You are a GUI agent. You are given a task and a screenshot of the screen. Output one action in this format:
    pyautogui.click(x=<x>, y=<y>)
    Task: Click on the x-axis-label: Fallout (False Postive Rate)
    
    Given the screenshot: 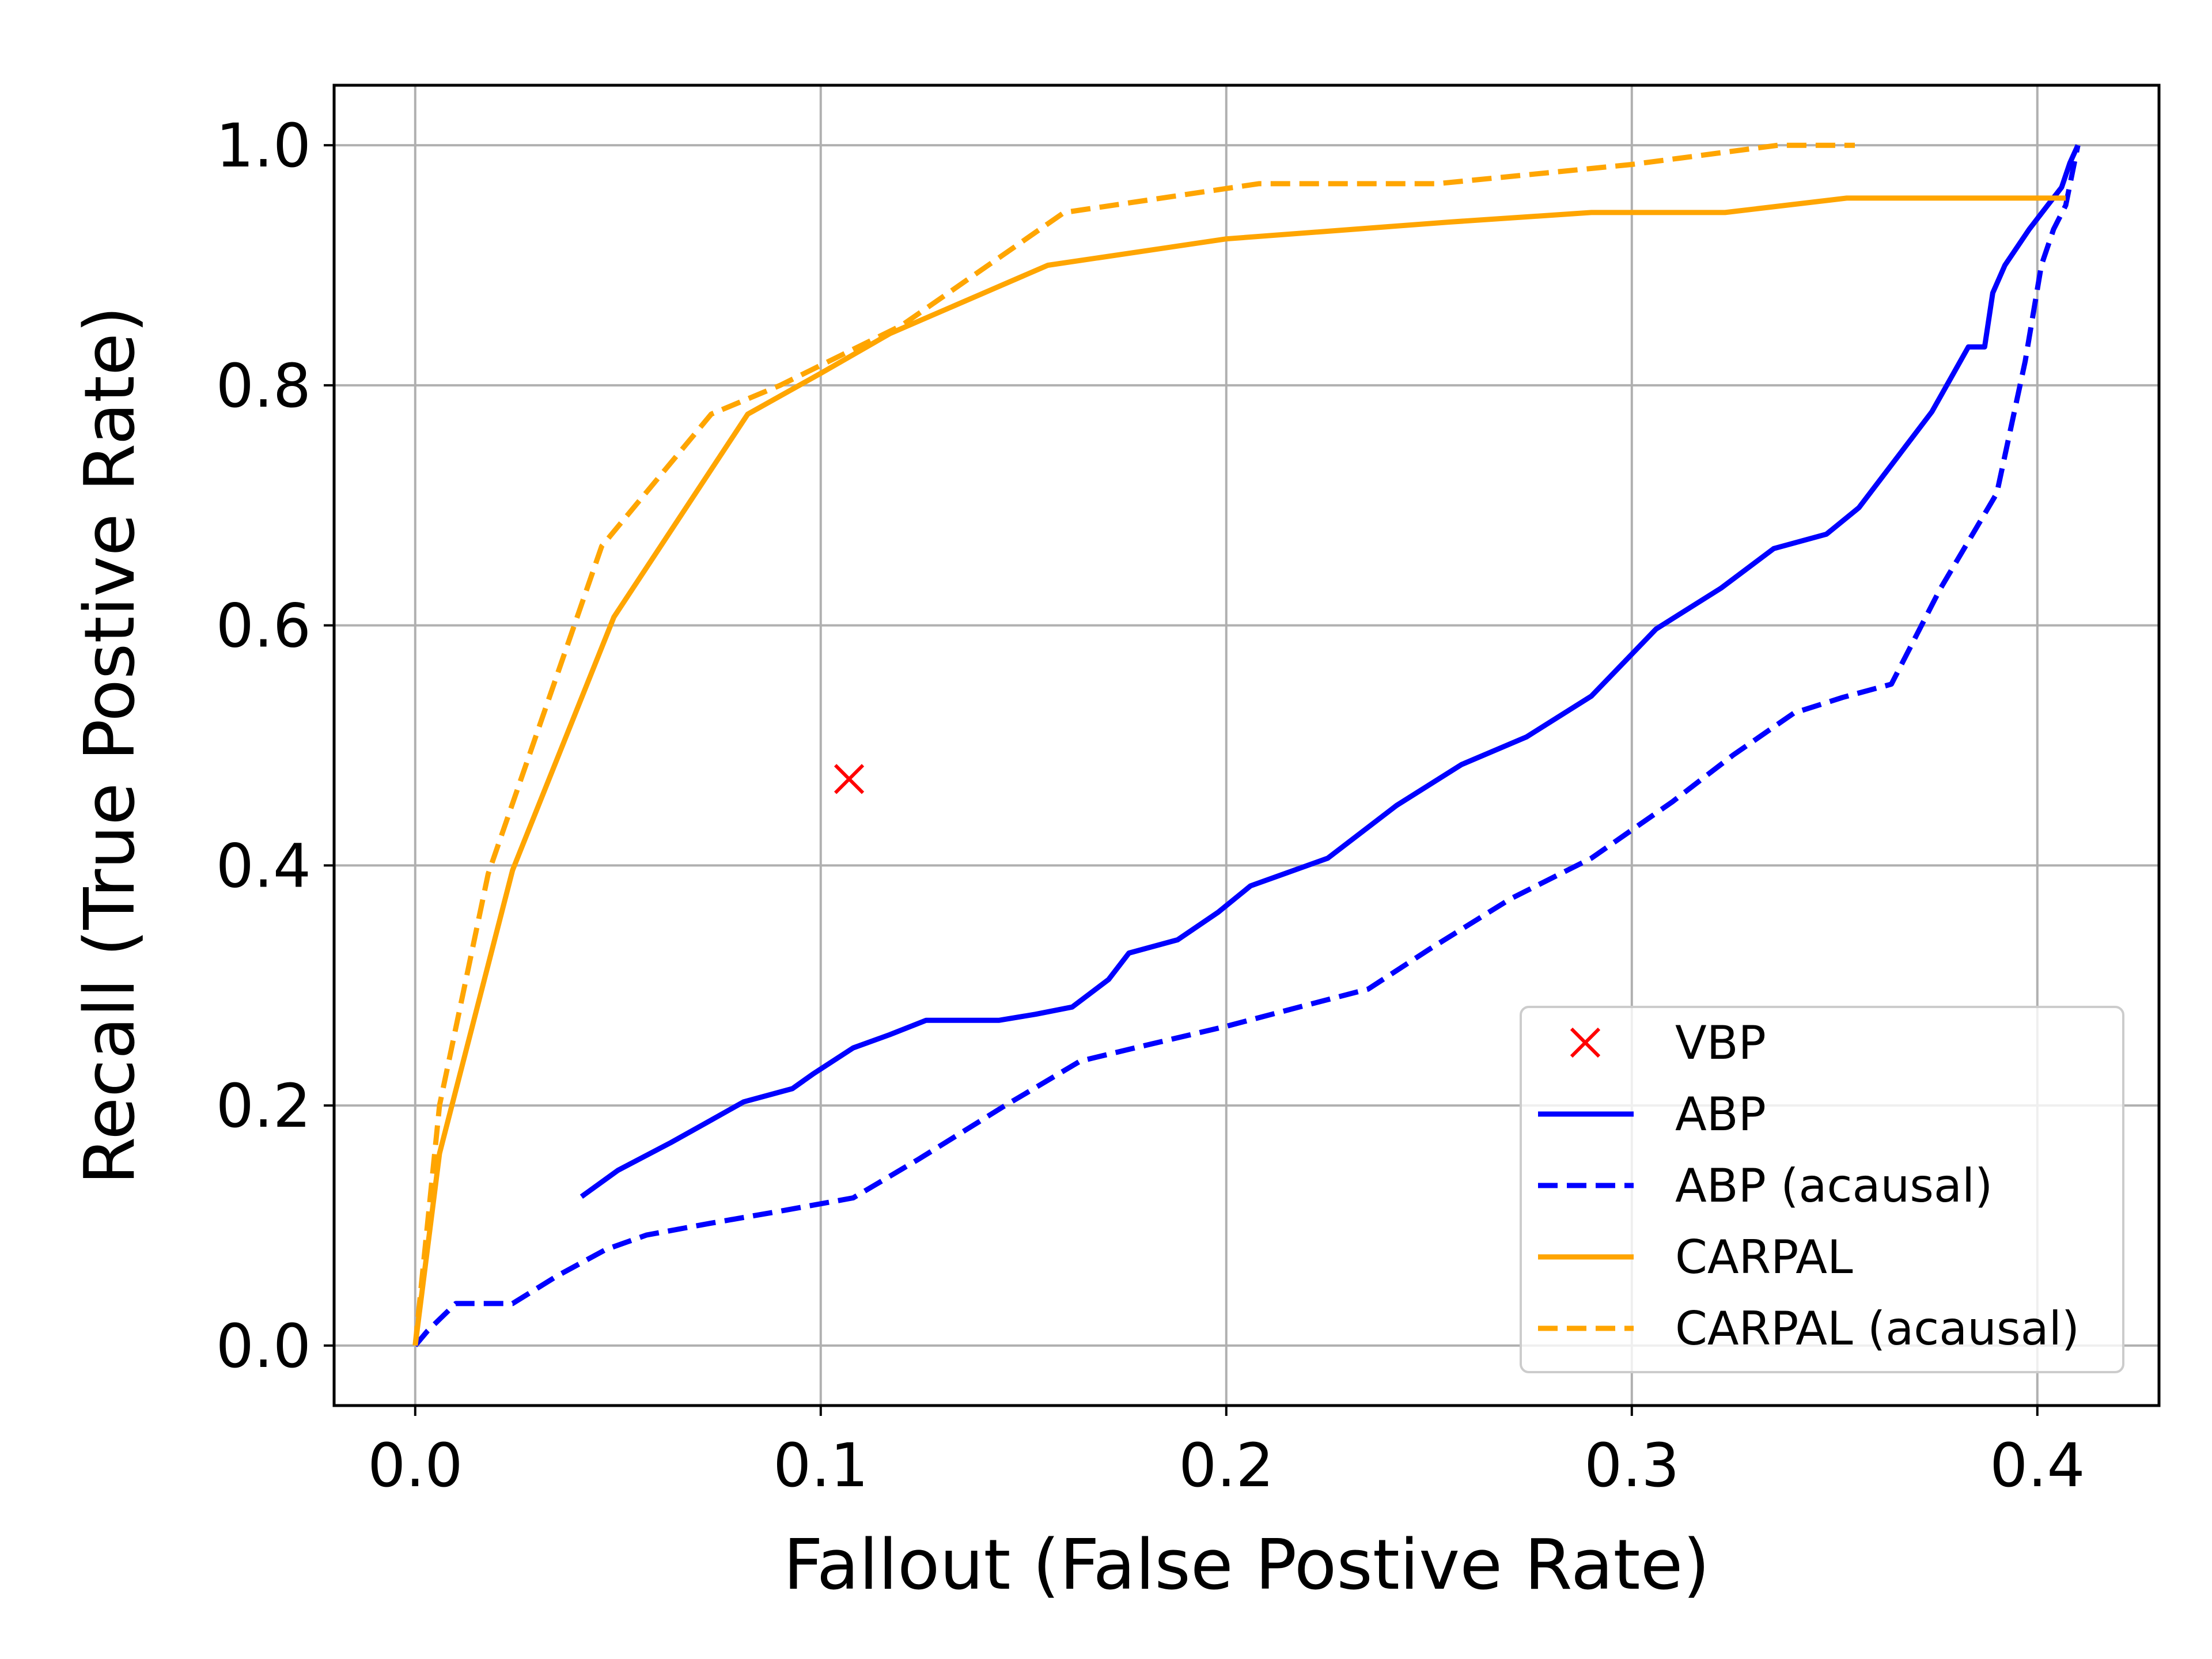 What is the action you would take?
    pyautogui.click(x=1247, y=1565)
    